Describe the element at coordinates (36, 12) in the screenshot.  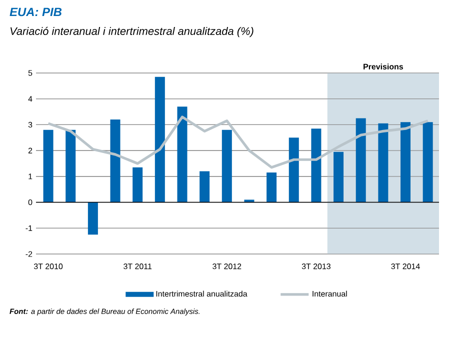
I see `chart-title: EUA: PIB` at that location.